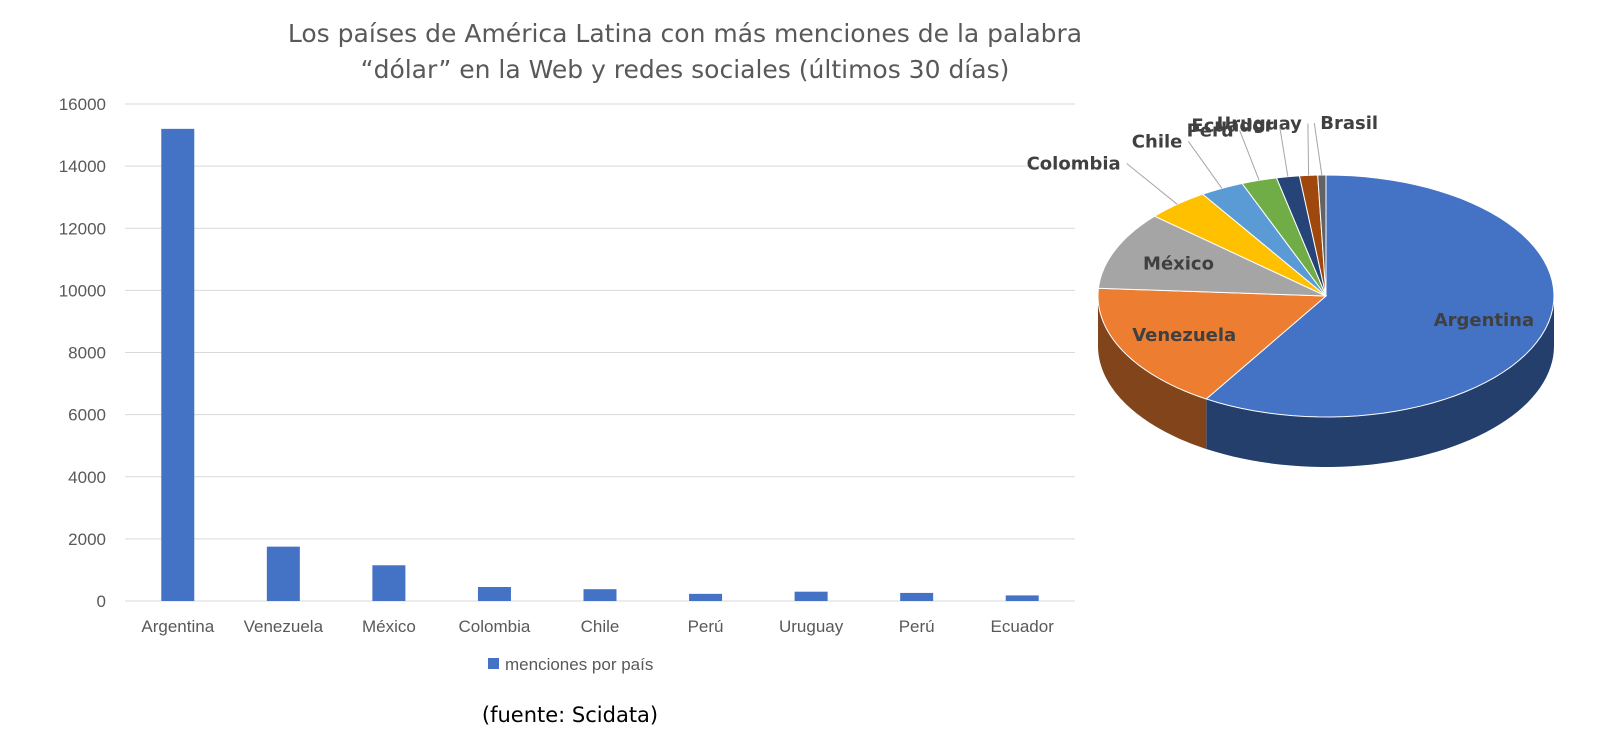  I want to click on bar-legend: menciones por país, so click(570, 664).